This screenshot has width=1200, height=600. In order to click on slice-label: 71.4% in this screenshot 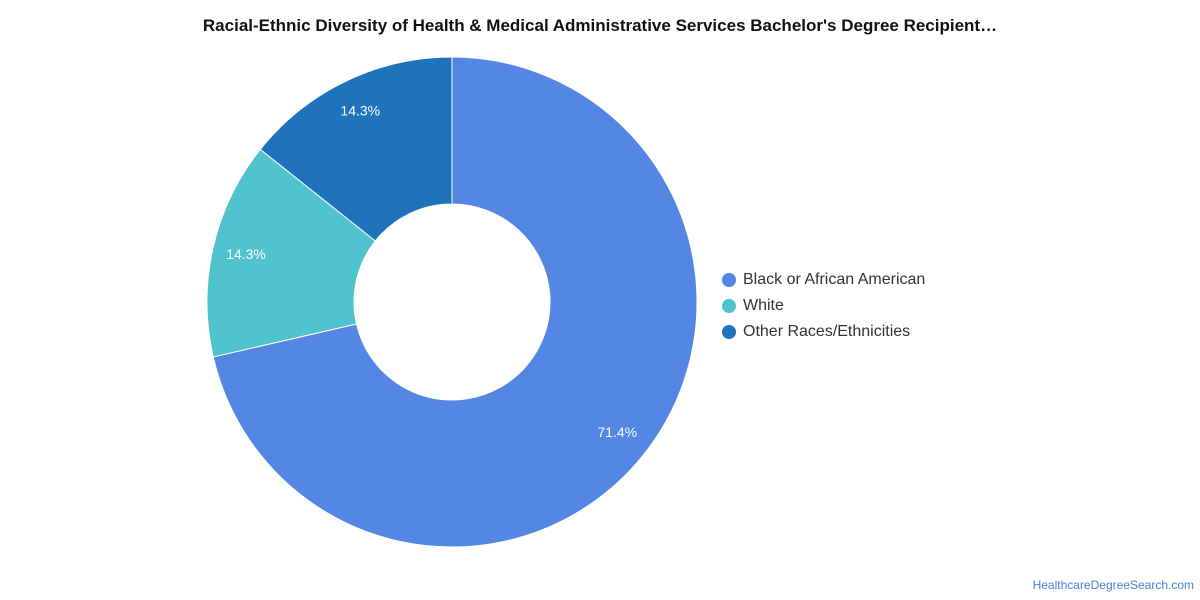, I will do `click(617, 432)`.